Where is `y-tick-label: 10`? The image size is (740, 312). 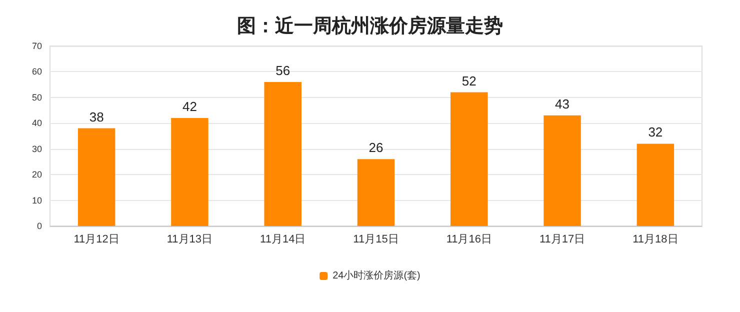 y-tick-label: 10 is located at coordinates (37, 200).